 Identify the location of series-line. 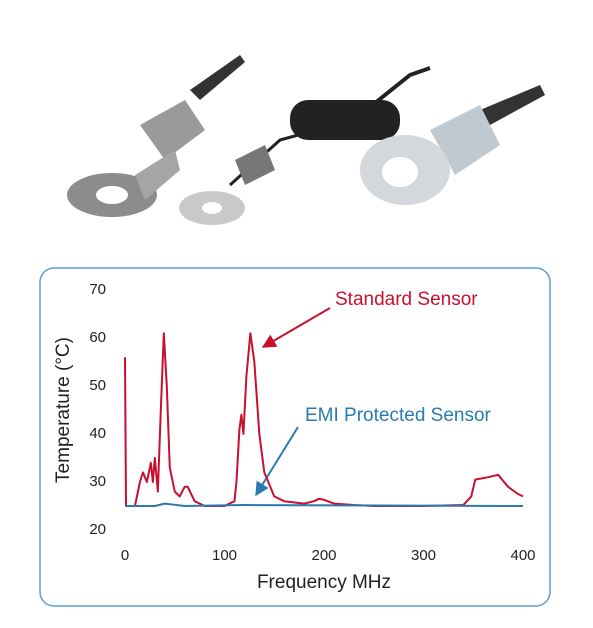
(324, 504).